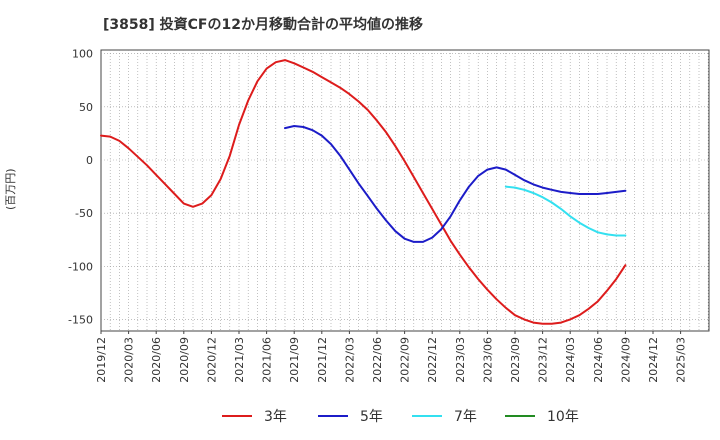 The image size is (720, 440). Describe the element at coordinates (80, 266) in the screenshot. I see `y-tick-label: -100` at that location.